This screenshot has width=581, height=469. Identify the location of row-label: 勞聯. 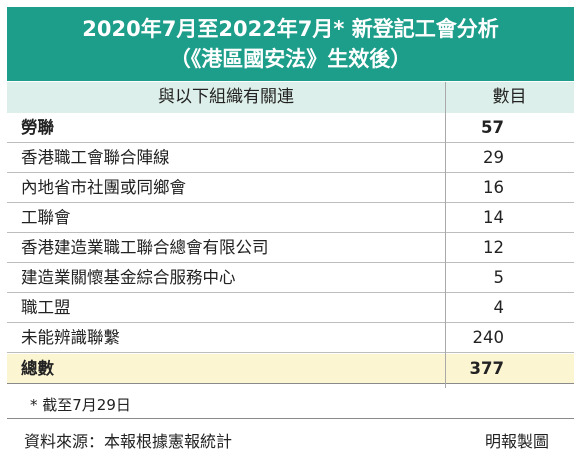
(37, 127).